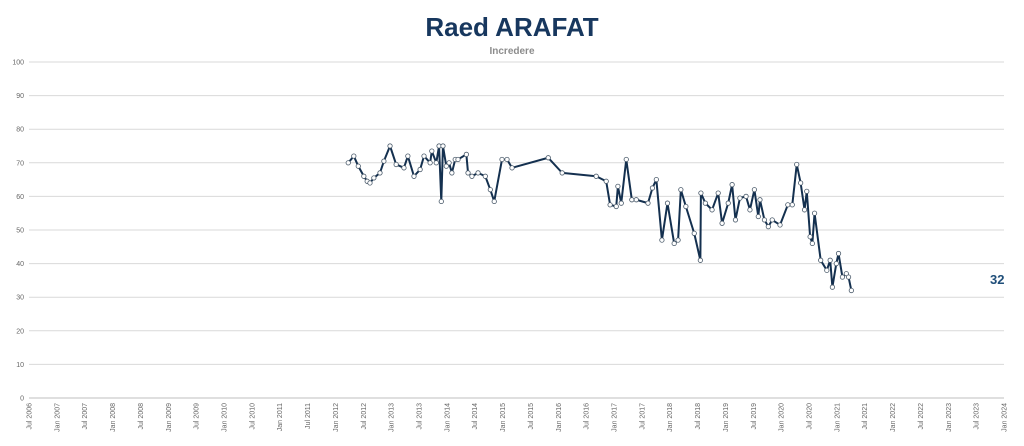  Describe the element at coordinates (392, 417) in the screenshot. I see `x-tick-label: Jan 2013` at that location.